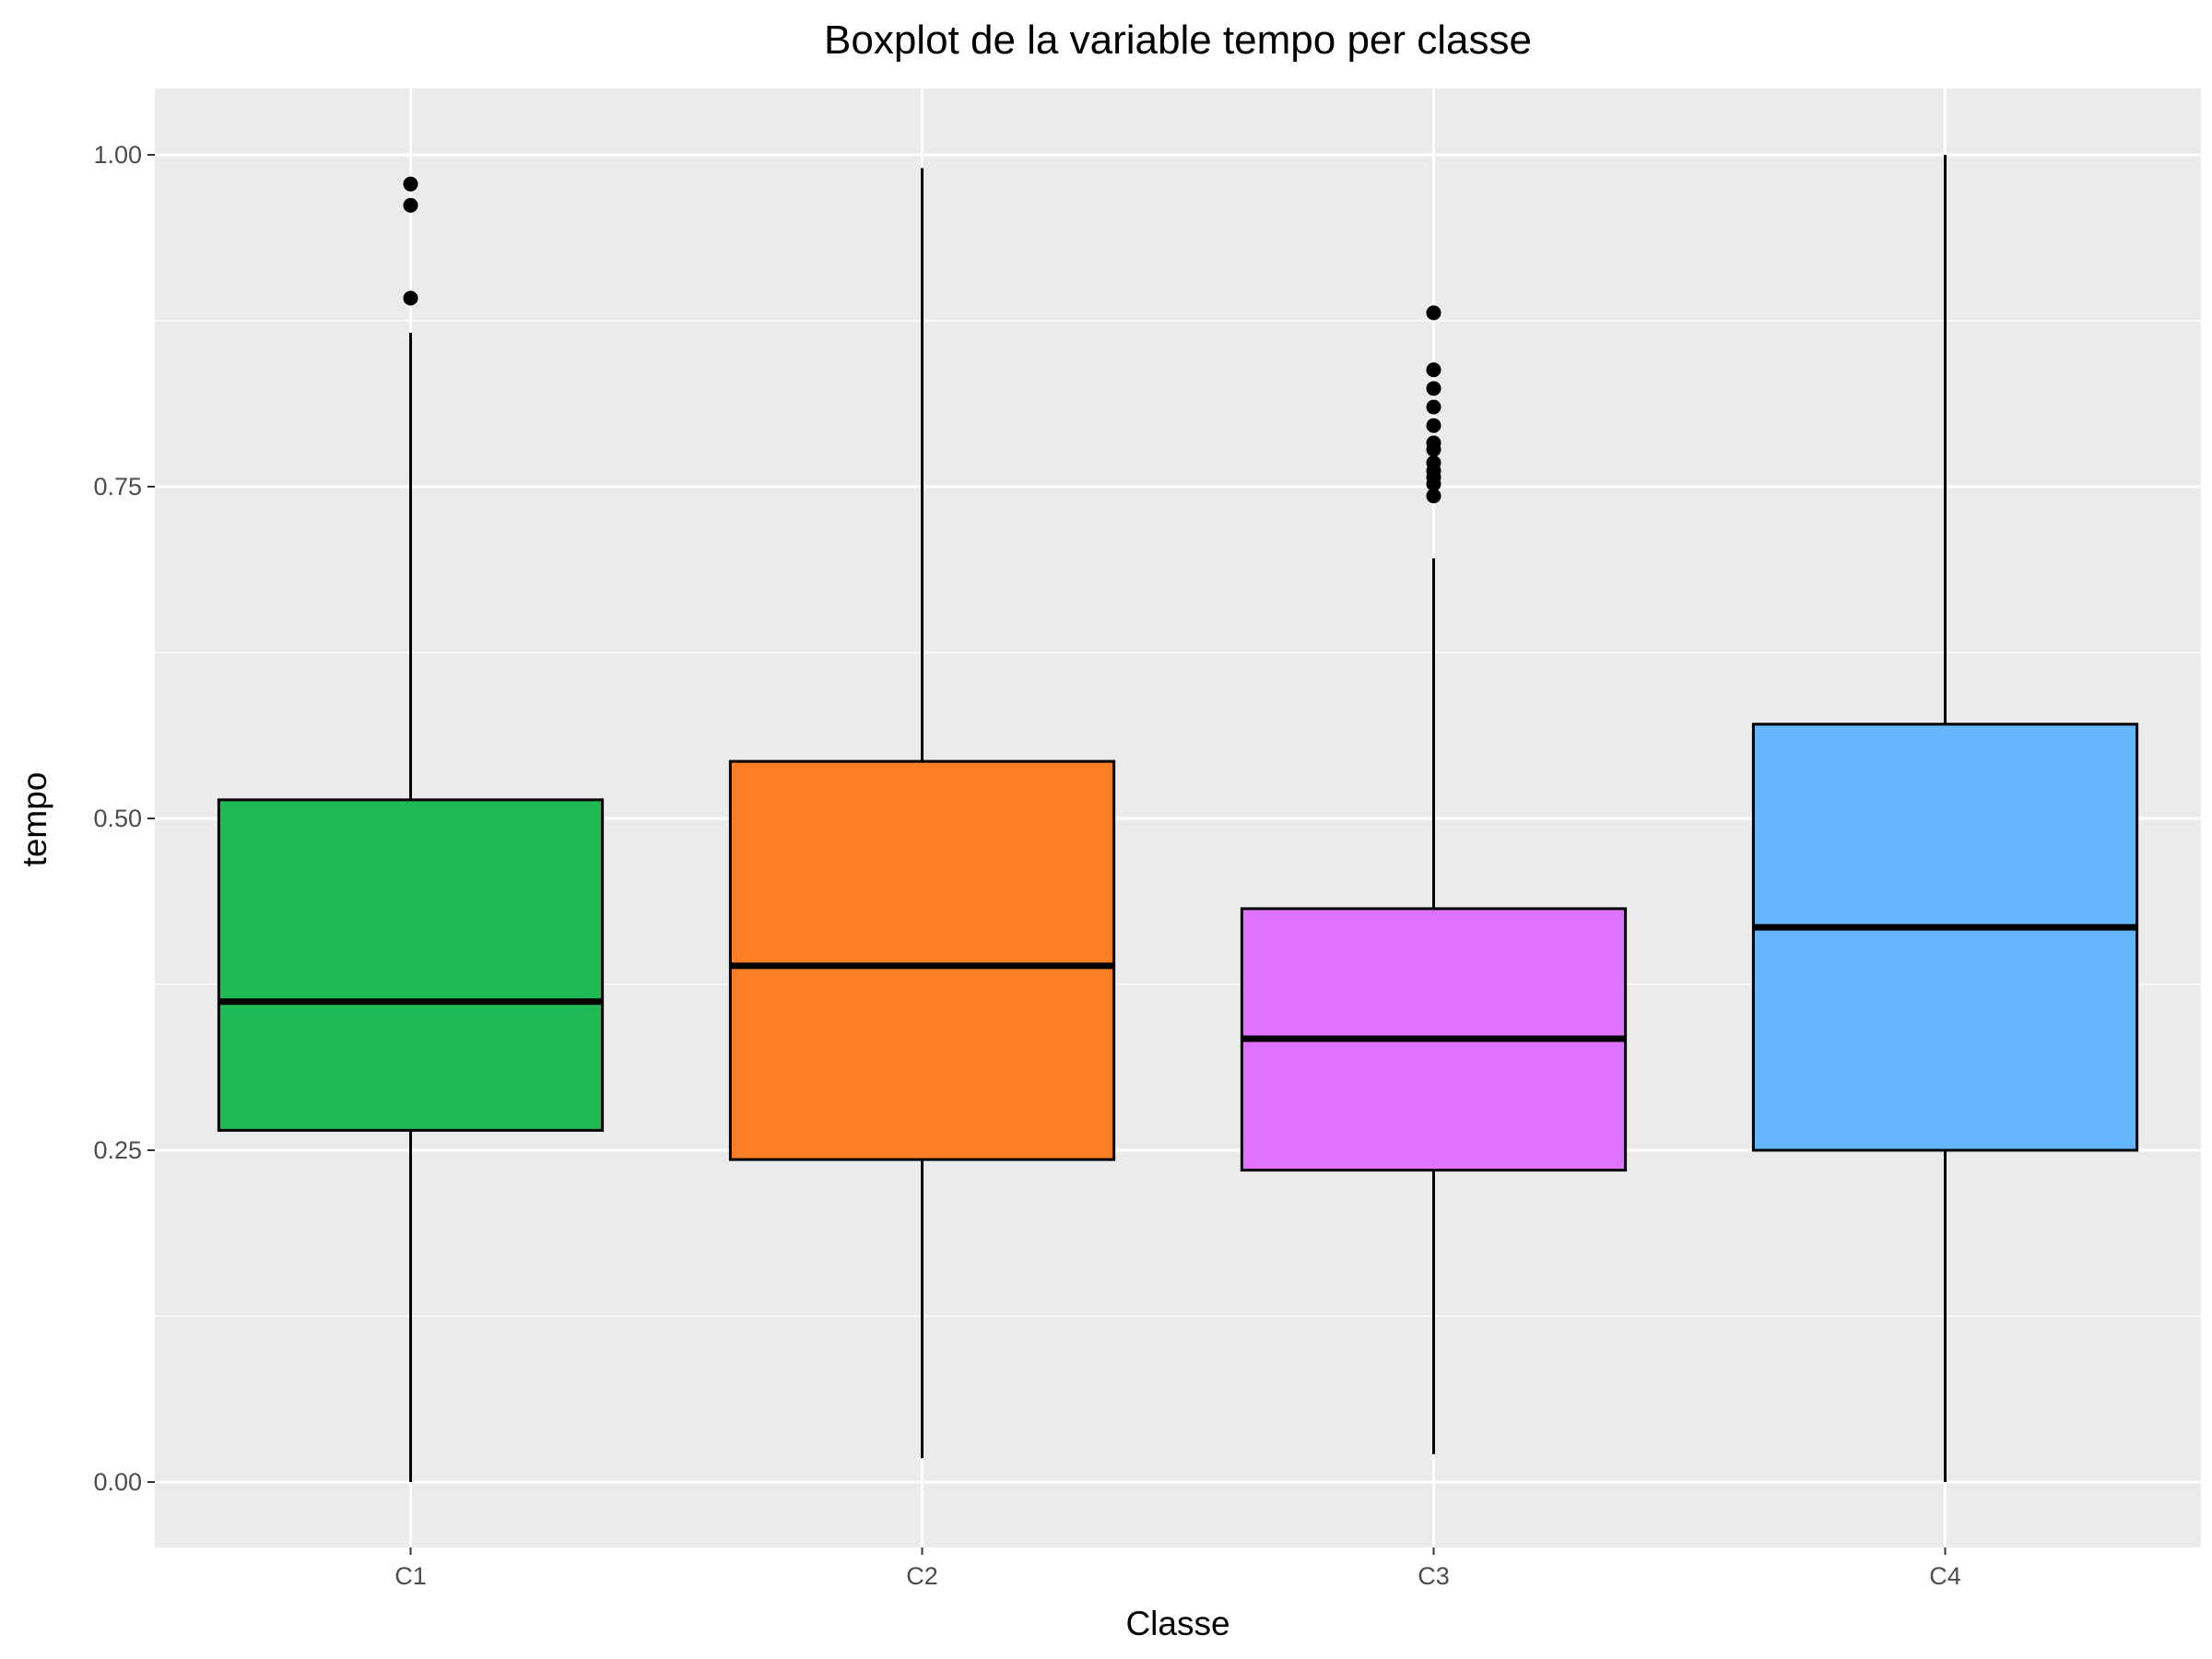  What do you see at coordinates (117, 155) in the screenshot?
I see `y-tick-label: 1.00` at bounding box center [117, 155].